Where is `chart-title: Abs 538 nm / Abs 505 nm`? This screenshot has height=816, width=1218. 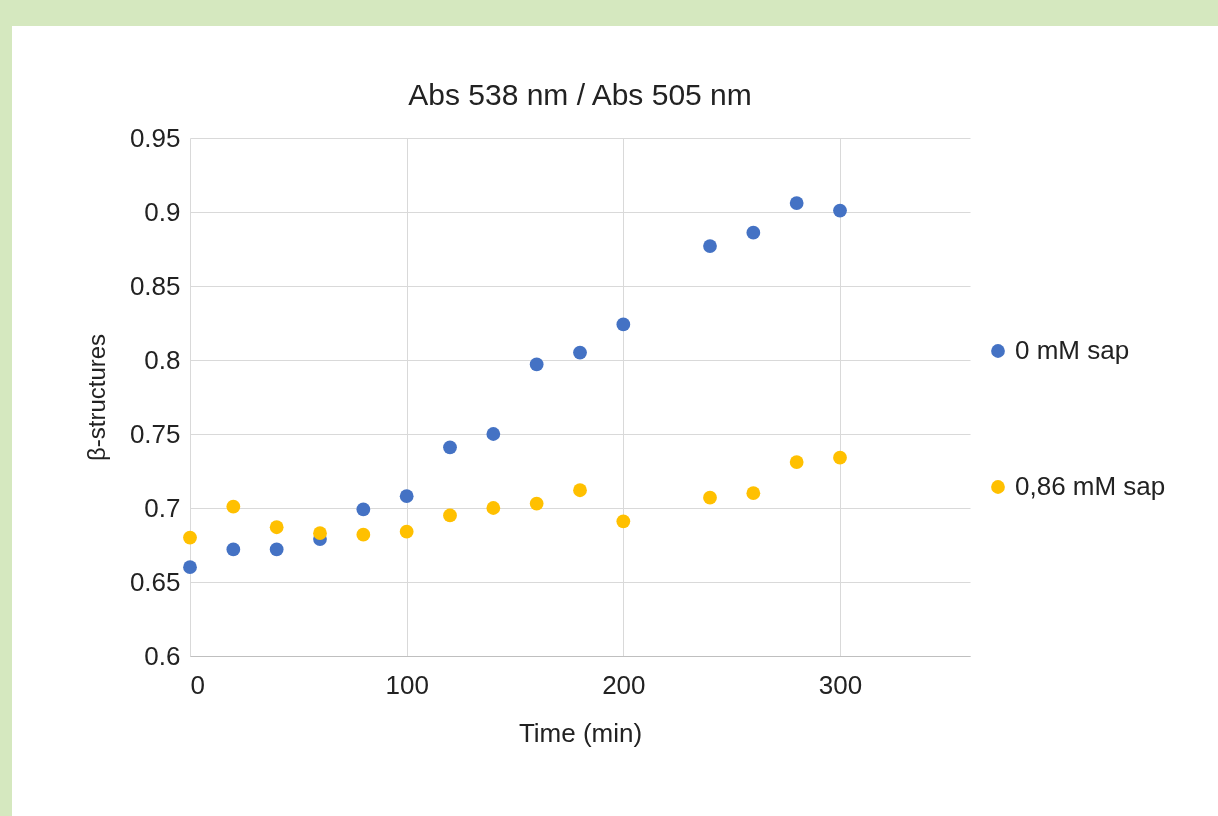 chart-title: Abs 538 nm / Abs 505 nm is located at coordinates (580, 94).